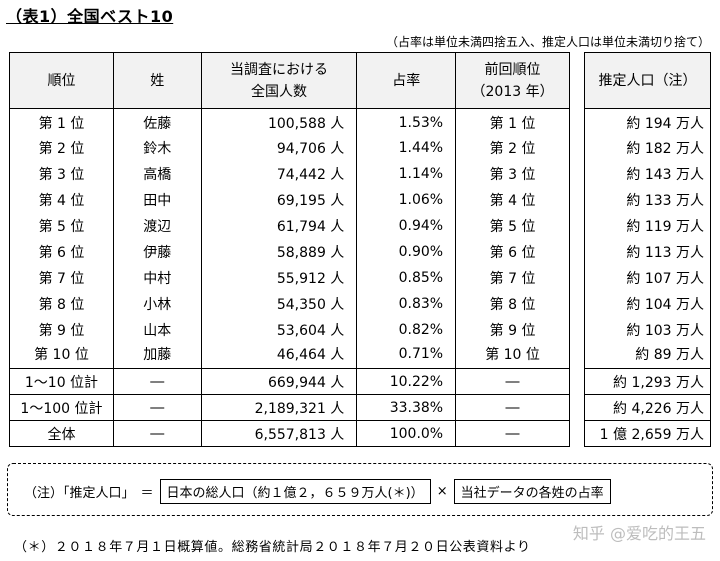 Image resolution: width=720 pixels, height=561 pixels. I want to click on estimate-row: 約 104 万人, so click(647, 303).